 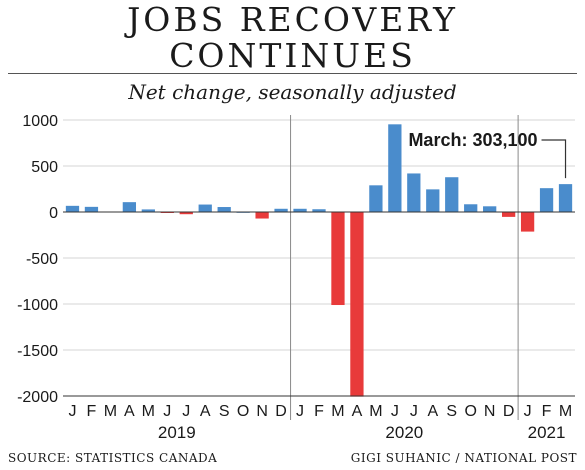 What do you see at coordinates (292, 55) in the screenshot?
I see `title-line-2: CONTINUES` at bounding box center [292, 55].